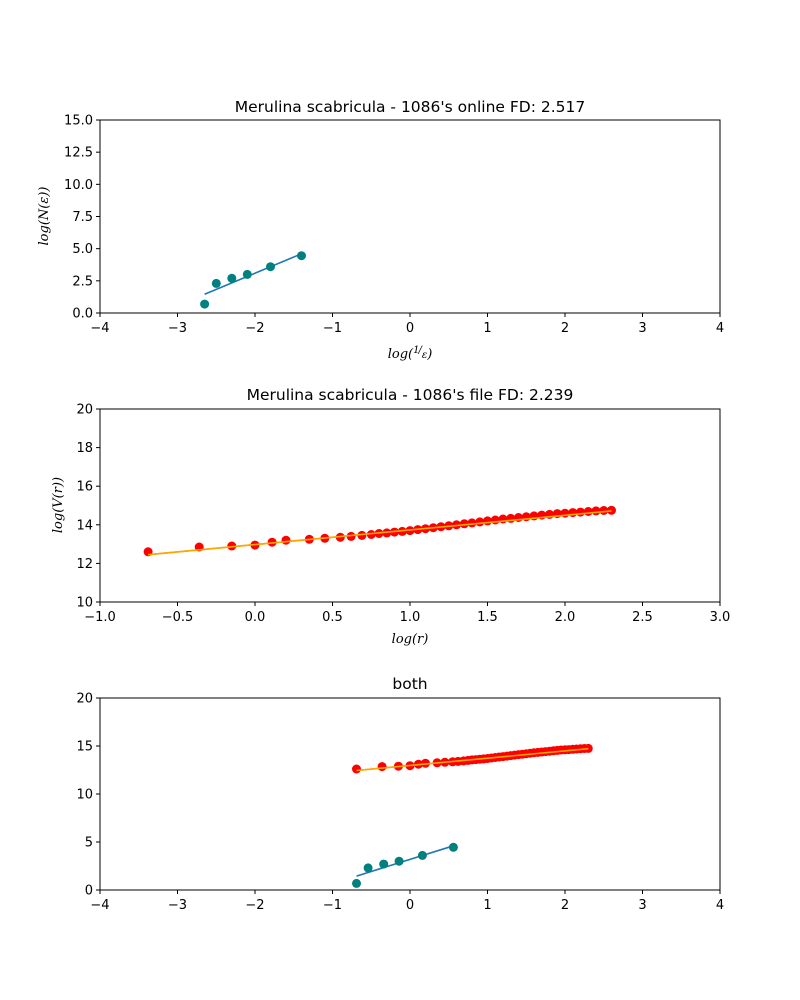 The width and height of the screenshot is (800, 1000). I want to click on panel-online-marks, so click(253, 280).